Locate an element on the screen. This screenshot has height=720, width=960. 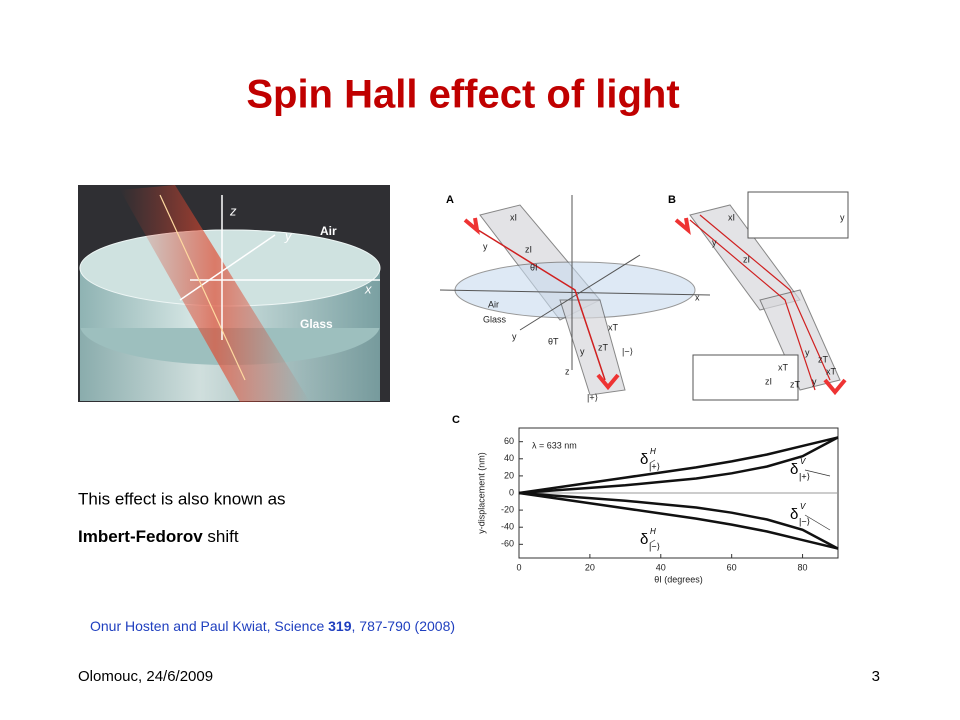
slide-title: Spin Hall effect of light is located at coordinates (462, 95).